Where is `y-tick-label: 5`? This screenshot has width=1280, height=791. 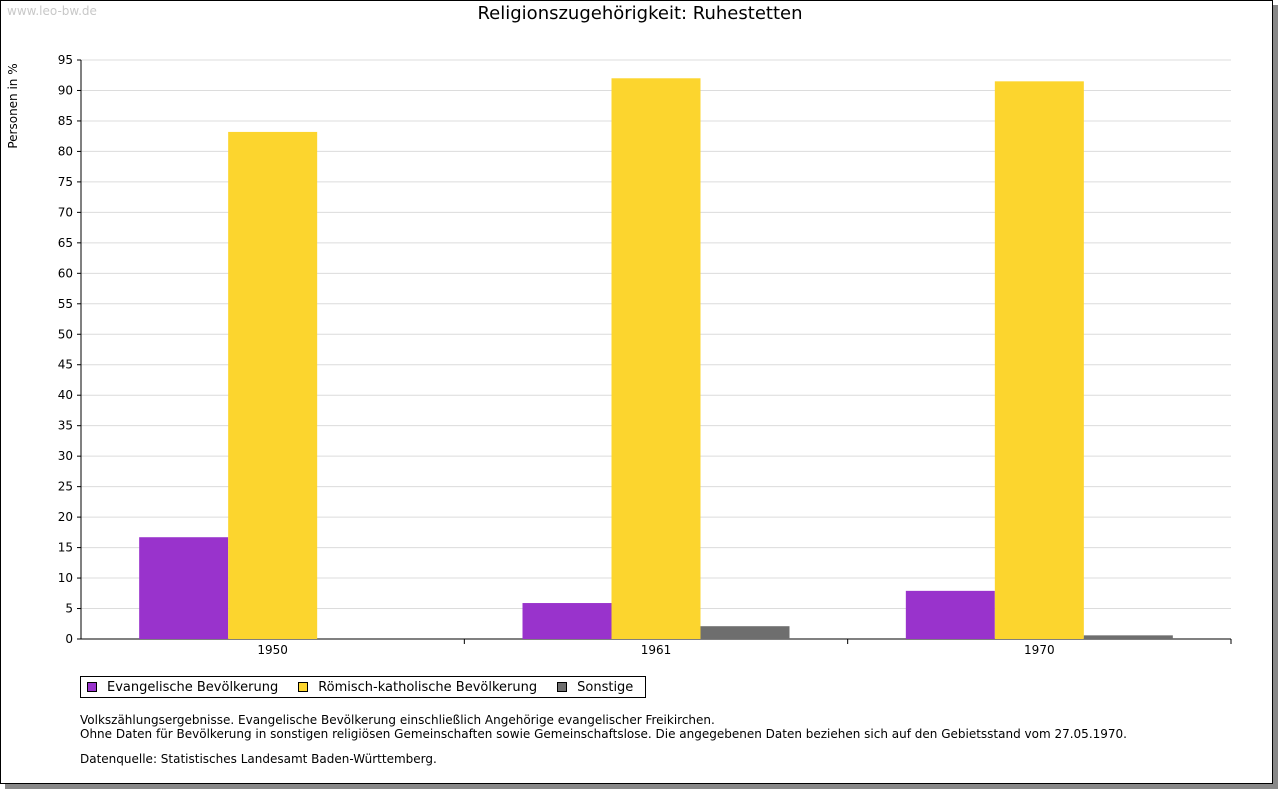
y-tick-label: 5 is located at coordinates (69, 609).